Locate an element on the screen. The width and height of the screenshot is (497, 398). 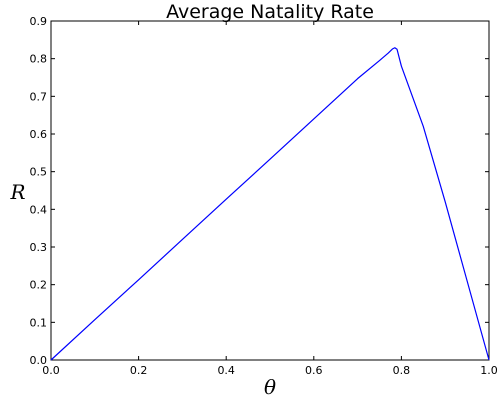
x-tick-label: 0.8 is located at coordinates (402, 370).